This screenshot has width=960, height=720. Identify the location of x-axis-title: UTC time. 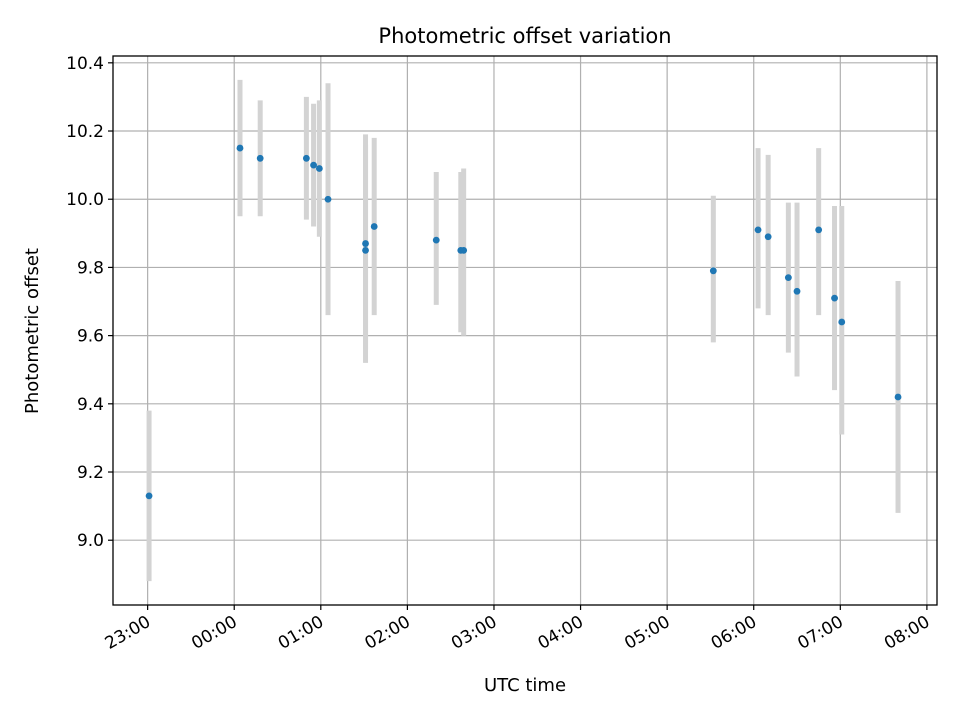
(525, 685).